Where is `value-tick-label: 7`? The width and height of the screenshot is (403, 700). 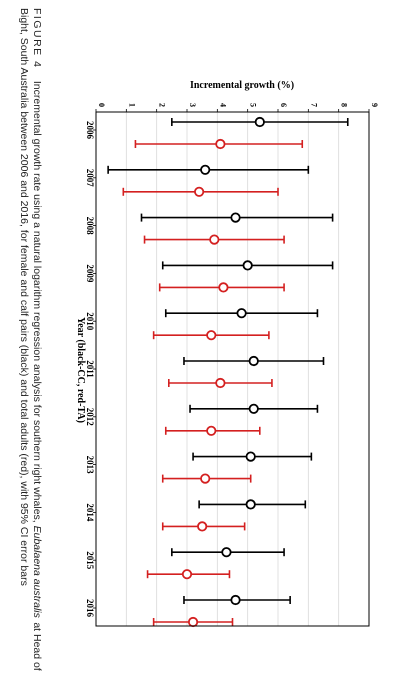
value-tick-label: 7 is located at coordinates (313, 105).